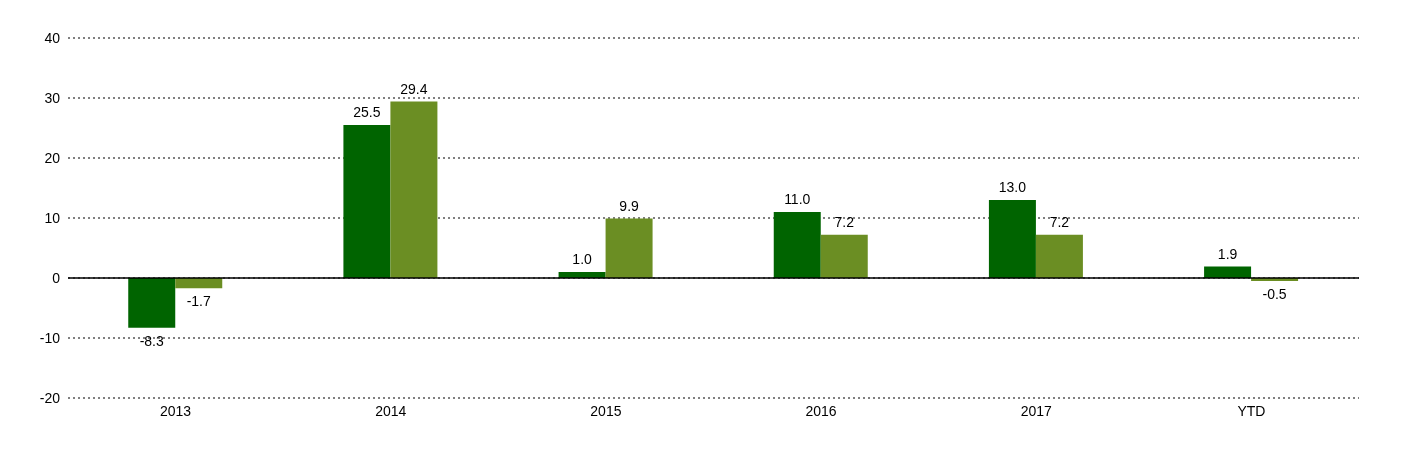 Image resolution: width=1407 pixels, height=462 pixels. I want to click on x-tick-label: 2015, so click(606, 410).